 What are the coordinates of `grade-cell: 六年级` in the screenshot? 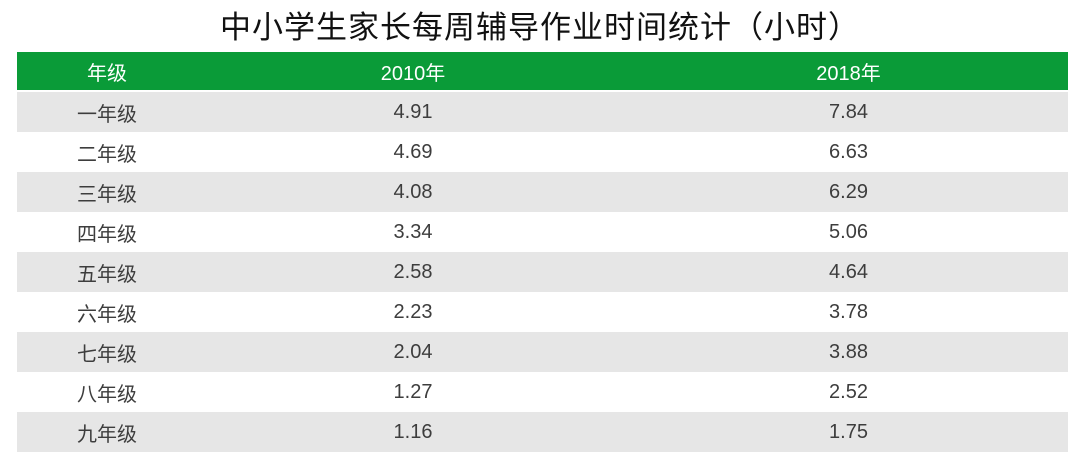 It's located at (107, 312).